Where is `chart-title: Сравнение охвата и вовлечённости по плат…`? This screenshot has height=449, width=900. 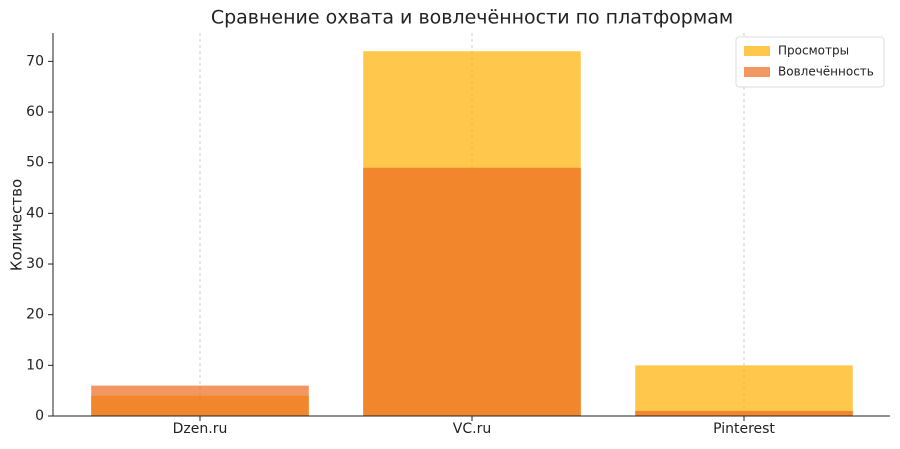 chart-title: Сравнение охвата и вовлечённости по плат… is located at coordinates (472, 18).